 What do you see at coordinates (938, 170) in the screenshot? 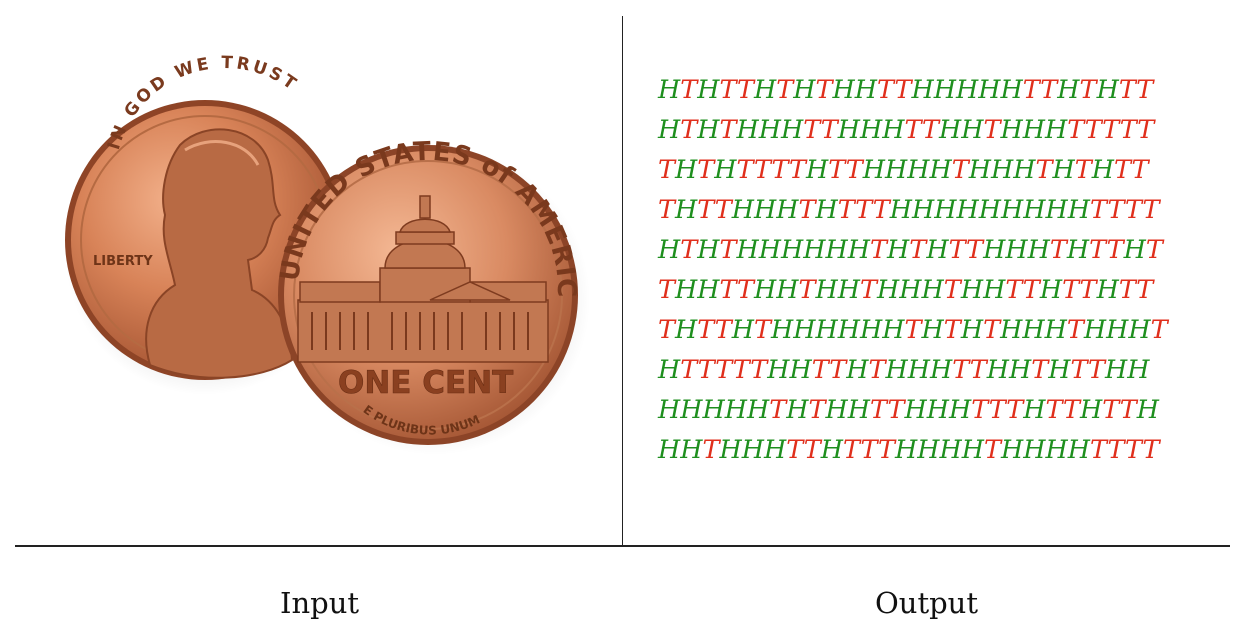
I see `sequence-row: THTHTTTTHTTHHHHTHHHTHTHTT` at bounding box center [938, 170].